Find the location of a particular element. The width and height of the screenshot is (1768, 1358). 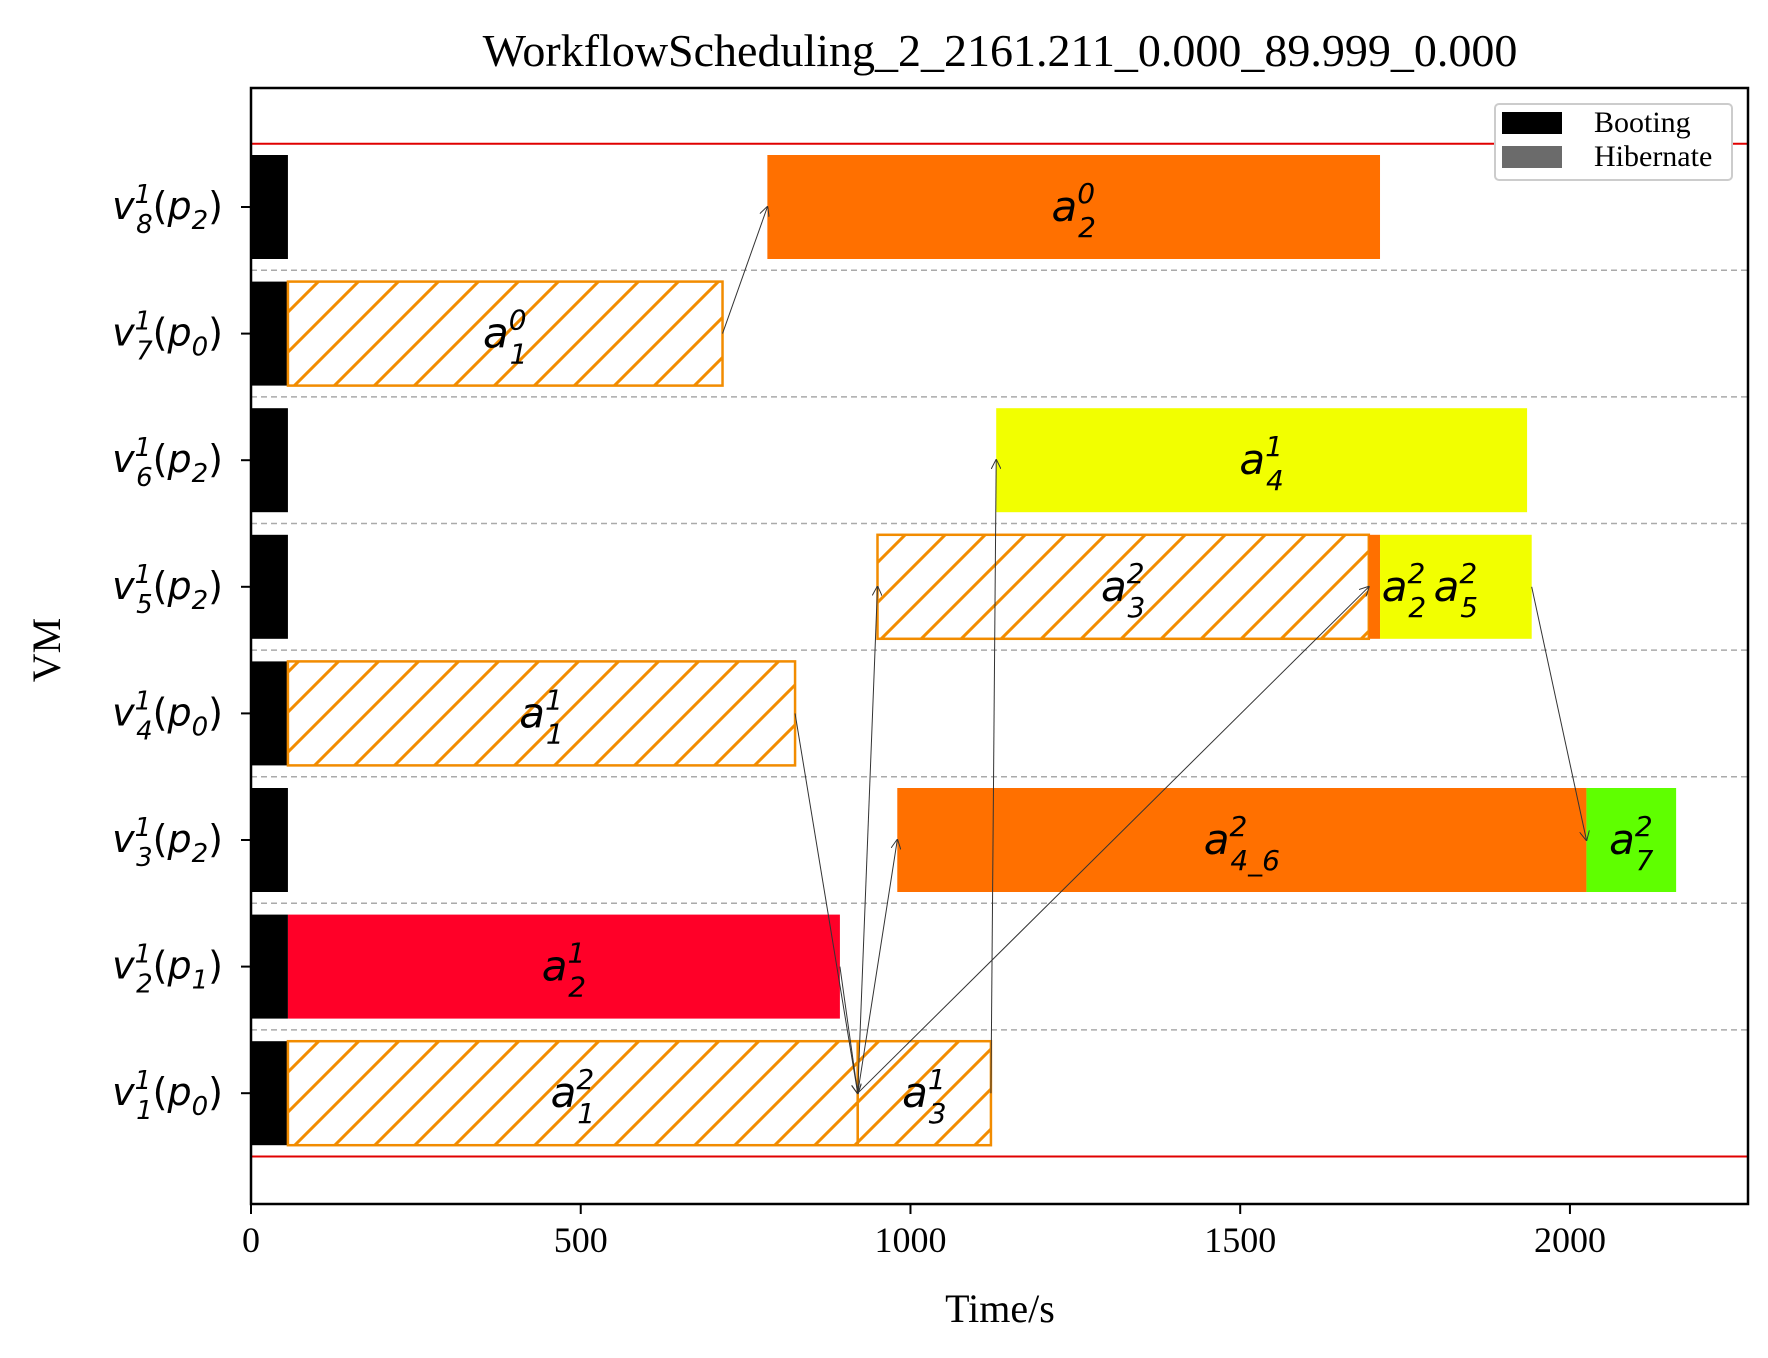

task-label: a2 5 is located at coordinates (1456, 590).